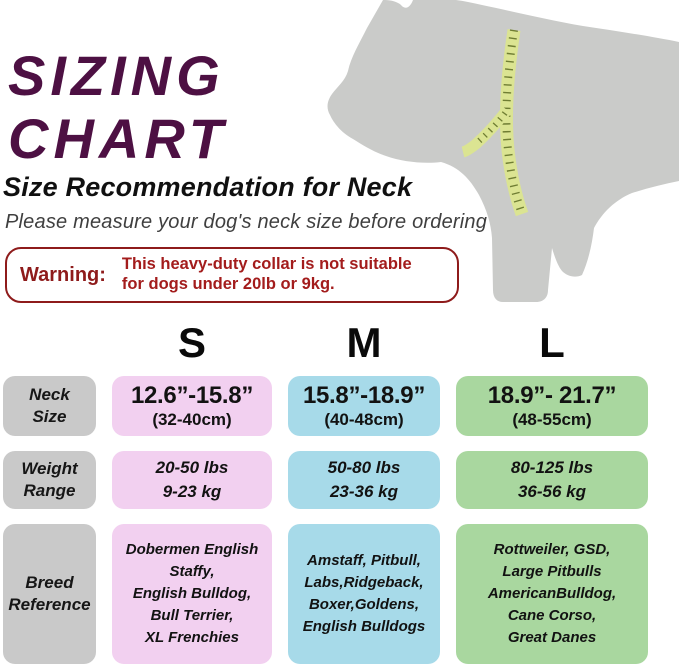 The width and height of the screenshot is (679, 672). Describe the element at coordinates (364, 395) in the screenshot. I see `neck-range-m: 15.8”-18.9”` at that location.